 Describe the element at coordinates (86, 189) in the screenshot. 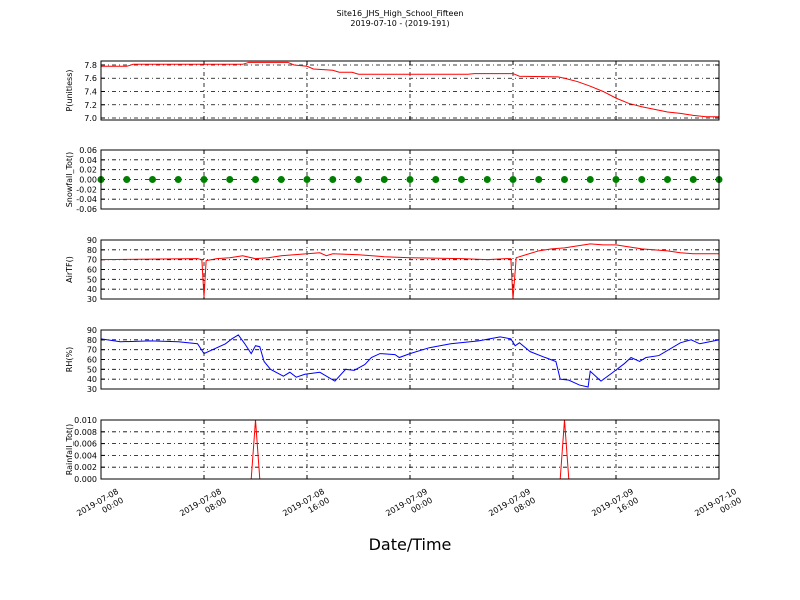

I see `y-tick-label: -0.02` at that location.